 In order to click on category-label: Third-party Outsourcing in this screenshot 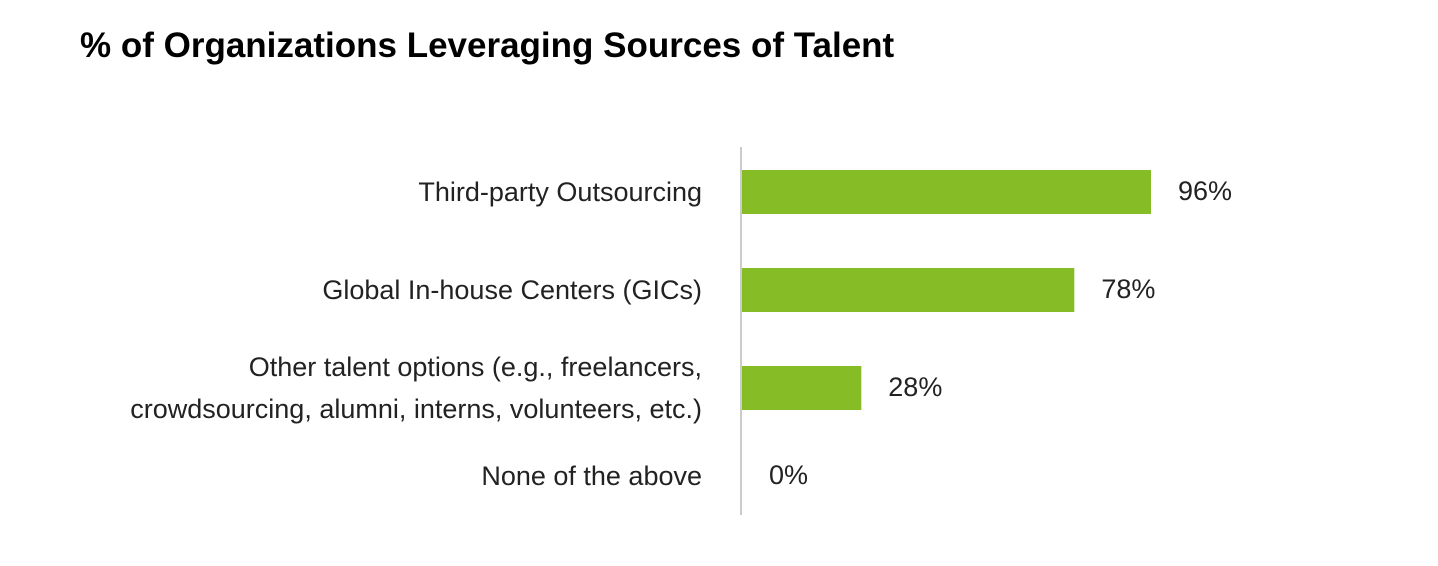, I will do `click(381, 192)`.